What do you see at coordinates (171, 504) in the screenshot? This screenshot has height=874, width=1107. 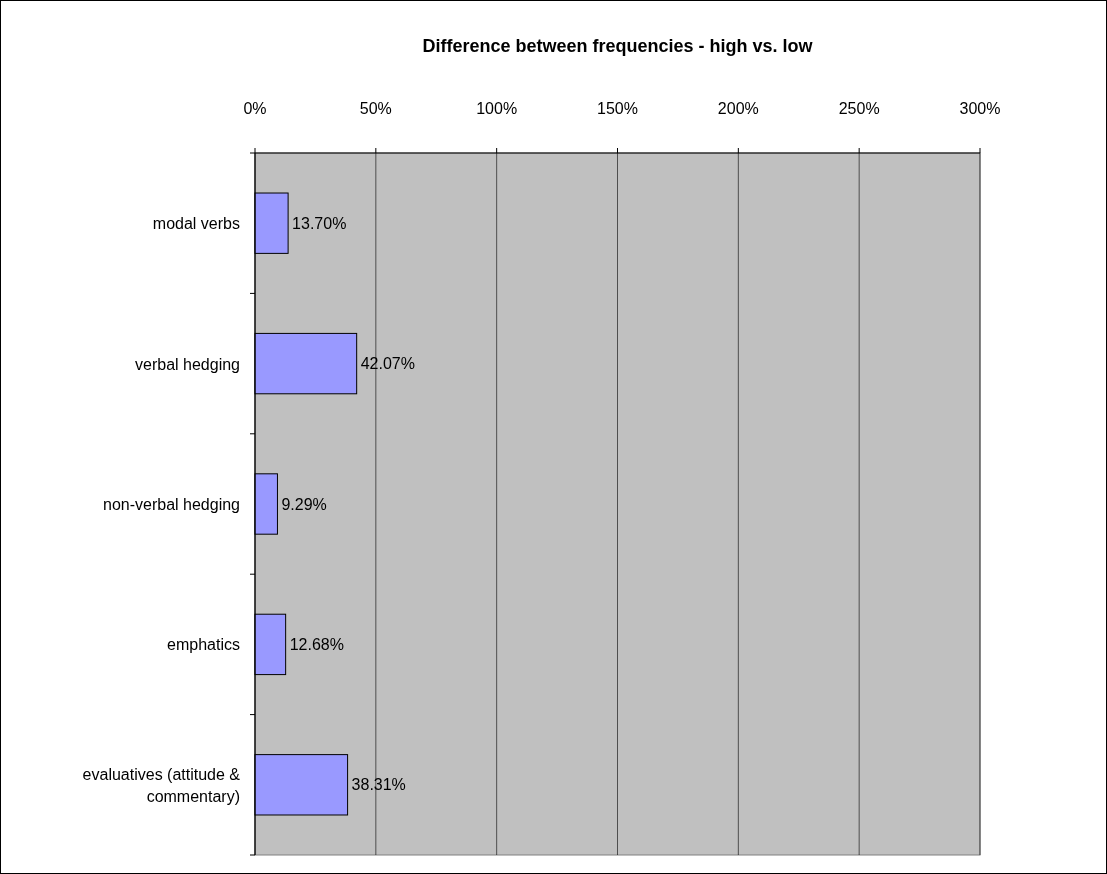 I see `y-tick-label: non-verbal hedging` at bounding box center [171, 504].